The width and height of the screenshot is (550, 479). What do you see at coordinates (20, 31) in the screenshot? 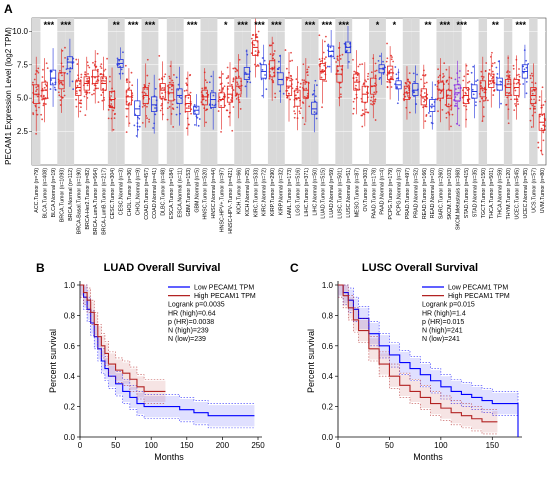
I see `y-tick-label: 10.0` at bounding box center [20, 31].